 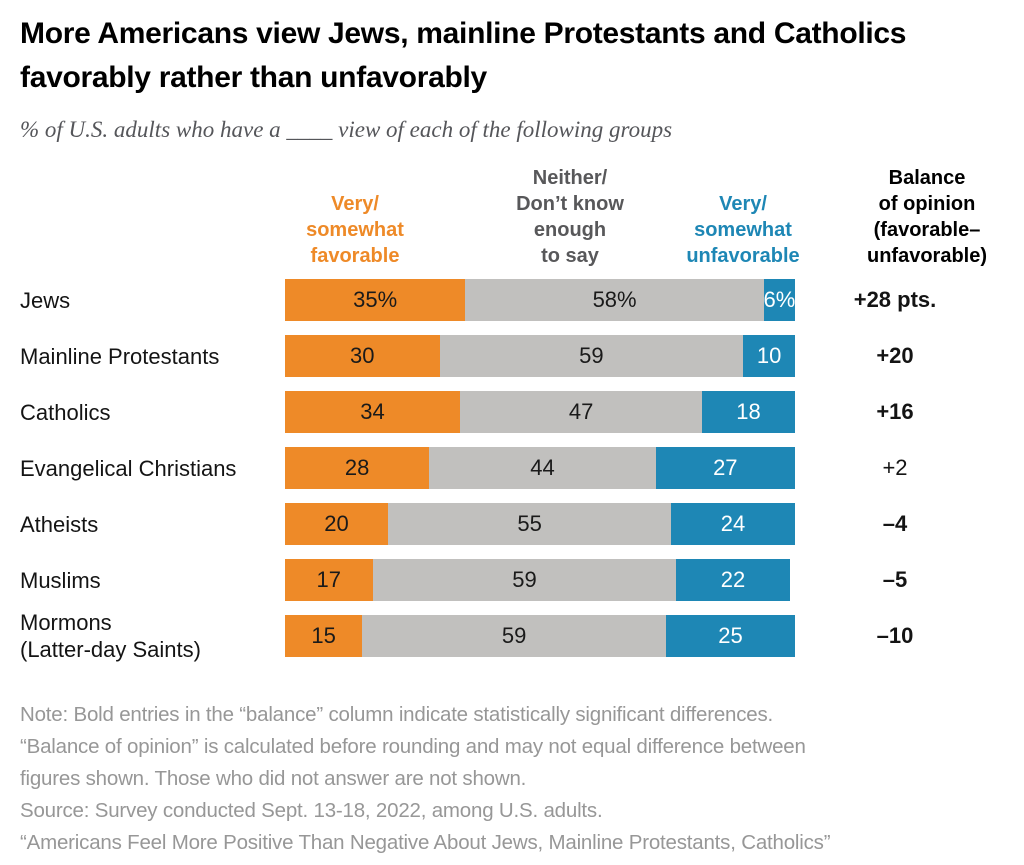 I want to click on bar-segment-neither: 58%, so click(x=614, y=300).